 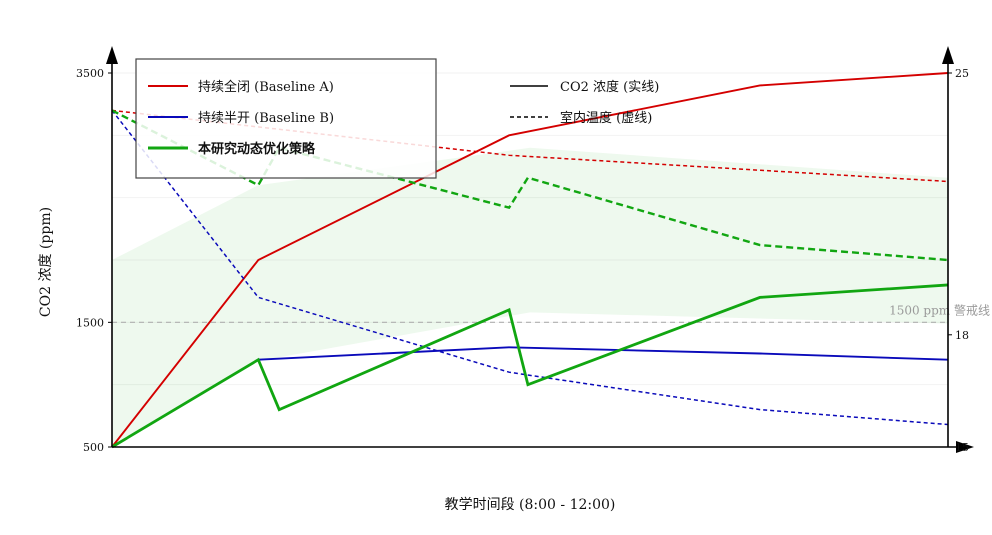 What do you see at coordinates (551, 312) in the screenshot?
I see `reference-line-layer: 1500 ppm 警戒线` at bounding box center [551, 312].